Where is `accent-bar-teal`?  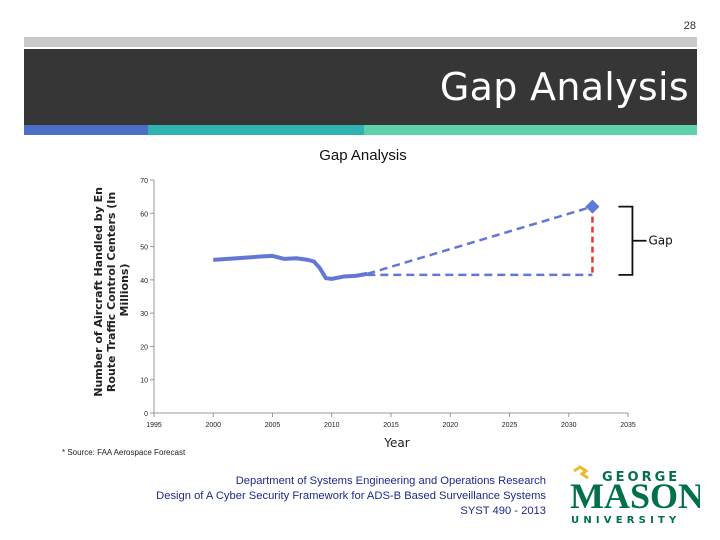 accent-bar-teal is located at coordinates (256, 130).